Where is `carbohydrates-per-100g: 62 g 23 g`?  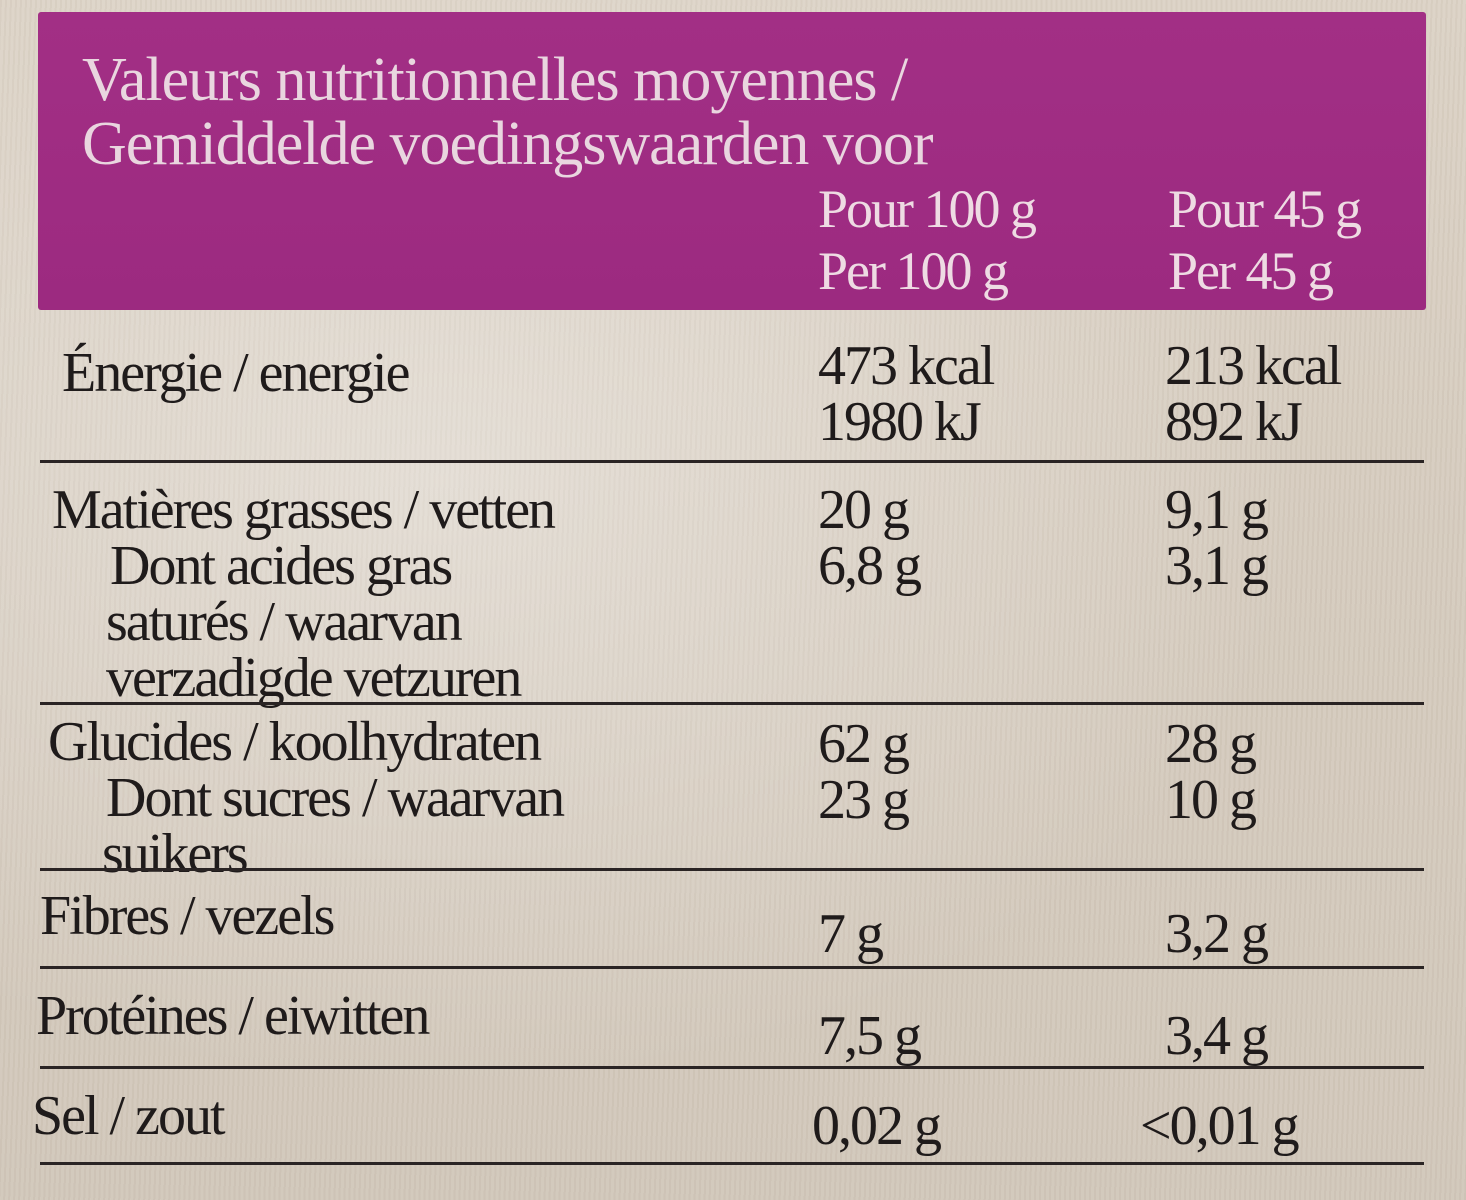
carbohydrates-per-100g: 62 g 23 g is located at coordinates (864, 772).